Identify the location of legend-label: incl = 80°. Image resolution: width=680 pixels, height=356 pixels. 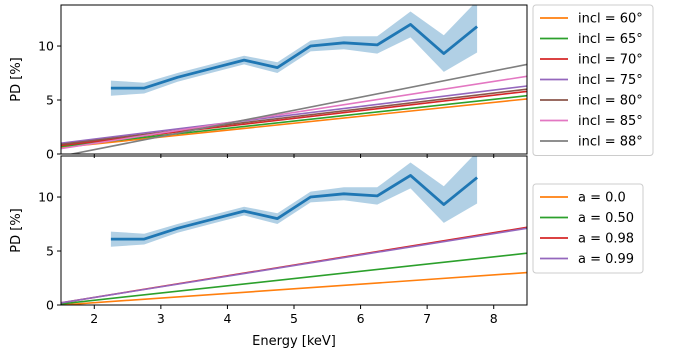
(610, 101).